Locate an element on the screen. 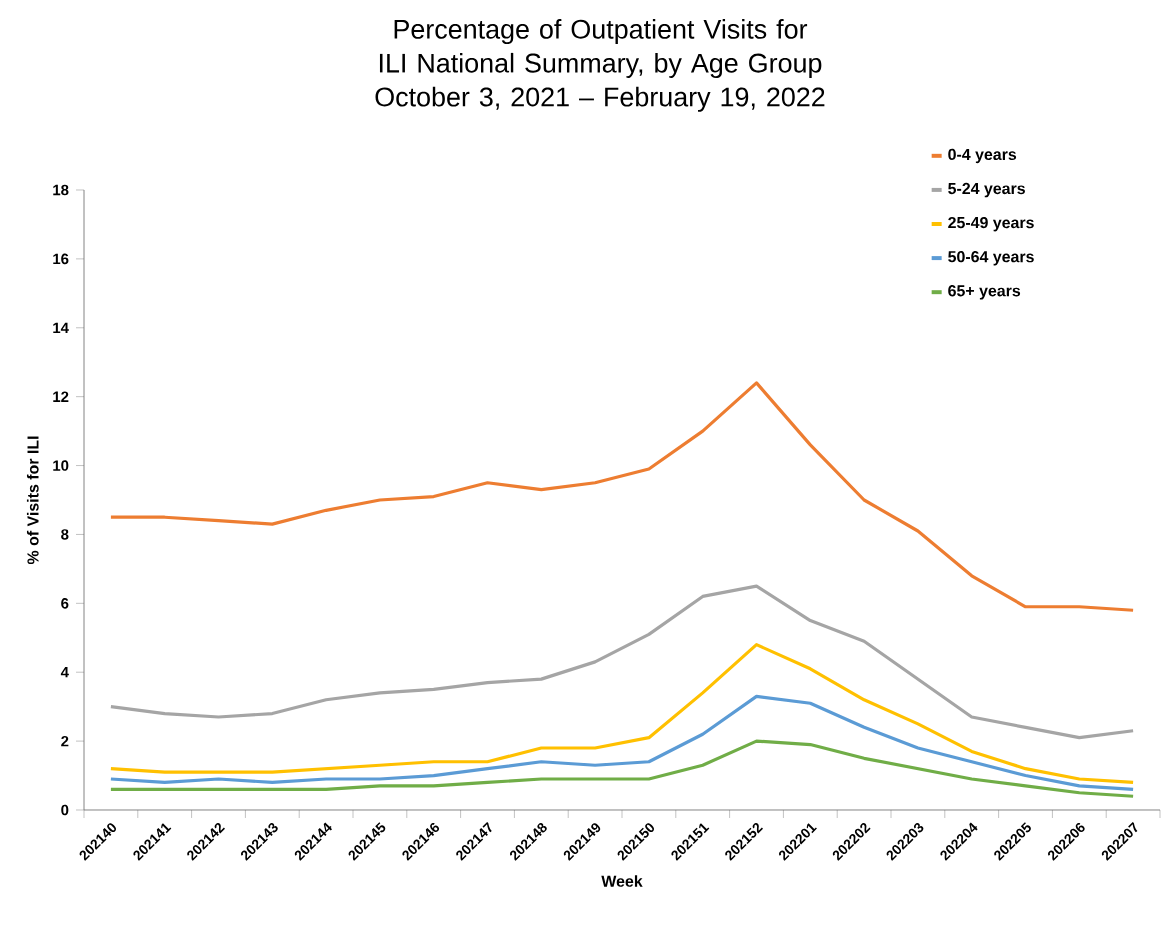  line-series is located at coordinates (622, 742).